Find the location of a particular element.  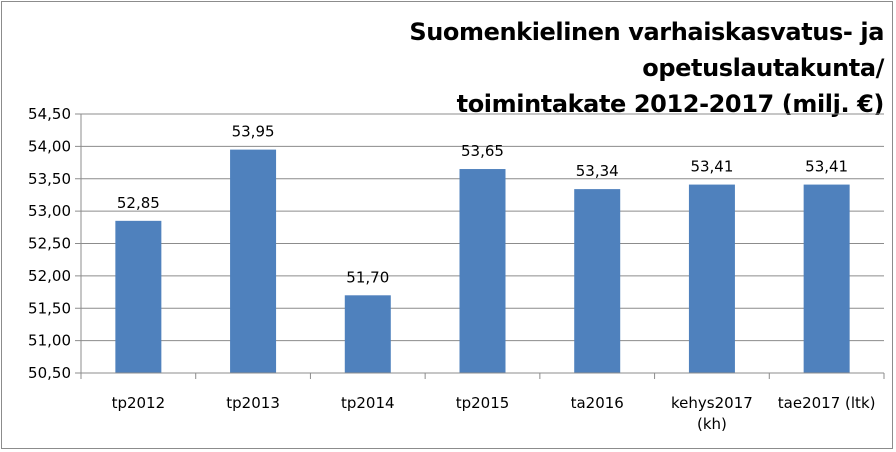

x-tick-label: (kh) is located at coordinates (712, 424).